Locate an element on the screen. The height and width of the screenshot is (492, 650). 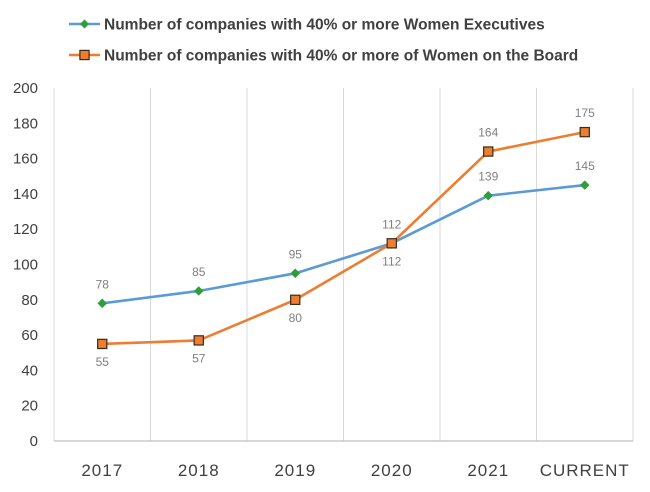
data-label: 85 is located at coordinates (199, 272).